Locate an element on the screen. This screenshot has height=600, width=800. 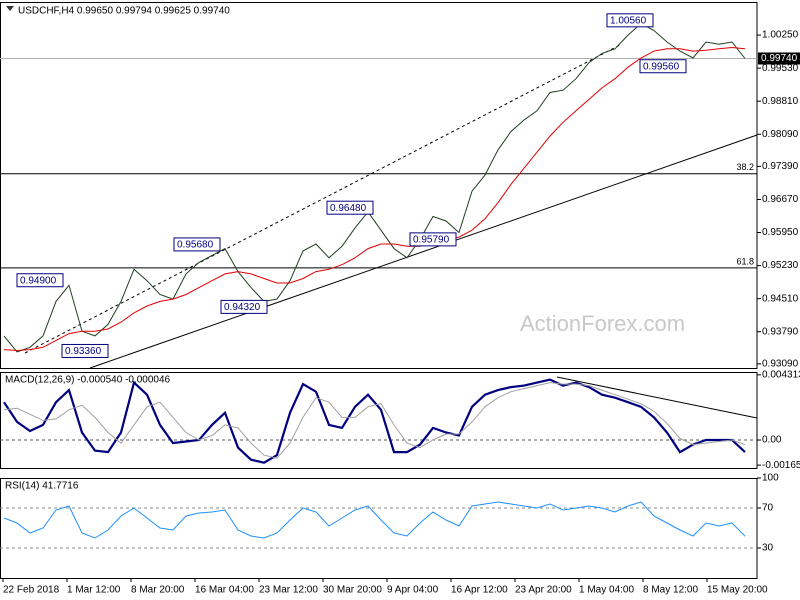
annotation-label: 0.93360 is located at coordinates (83, 351).